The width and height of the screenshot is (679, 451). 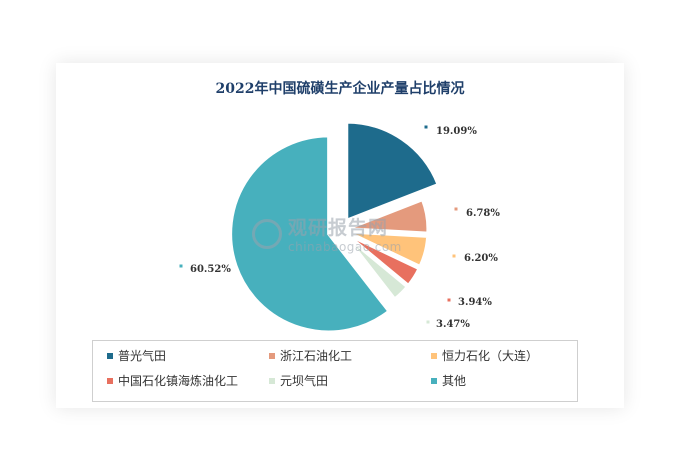 I want to click on legend-item: 其他, so click(x=448, y=382).